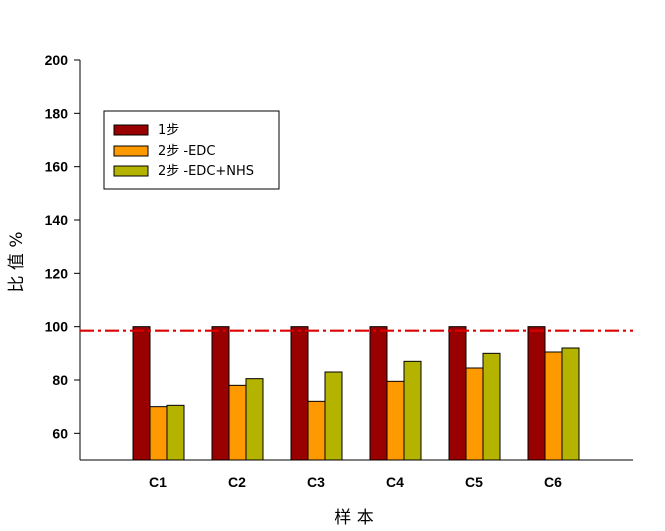 The width and height of the screenshot is (665, 531). Describe the element at coordinates (158, 482) in the screenshot. I see `x-tick-label: C1` at that location.